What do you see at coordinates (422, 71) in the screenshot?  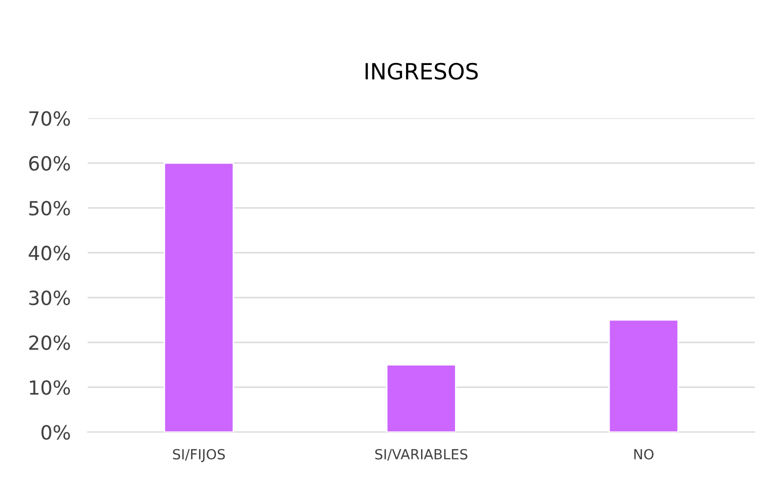 I see `chart-title: INGRESOS` at bounding box center [422, 71].